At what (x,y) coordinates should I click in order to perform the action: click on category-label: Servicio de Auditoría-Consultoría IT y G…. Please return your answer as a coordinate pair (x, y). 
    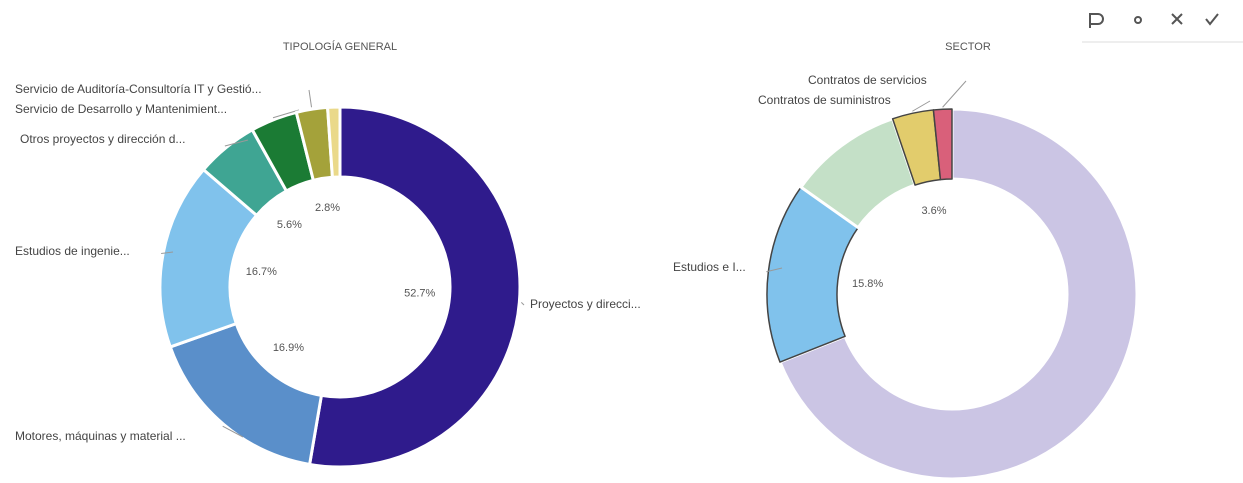
    Looking at the image, I should click on (138, 89).